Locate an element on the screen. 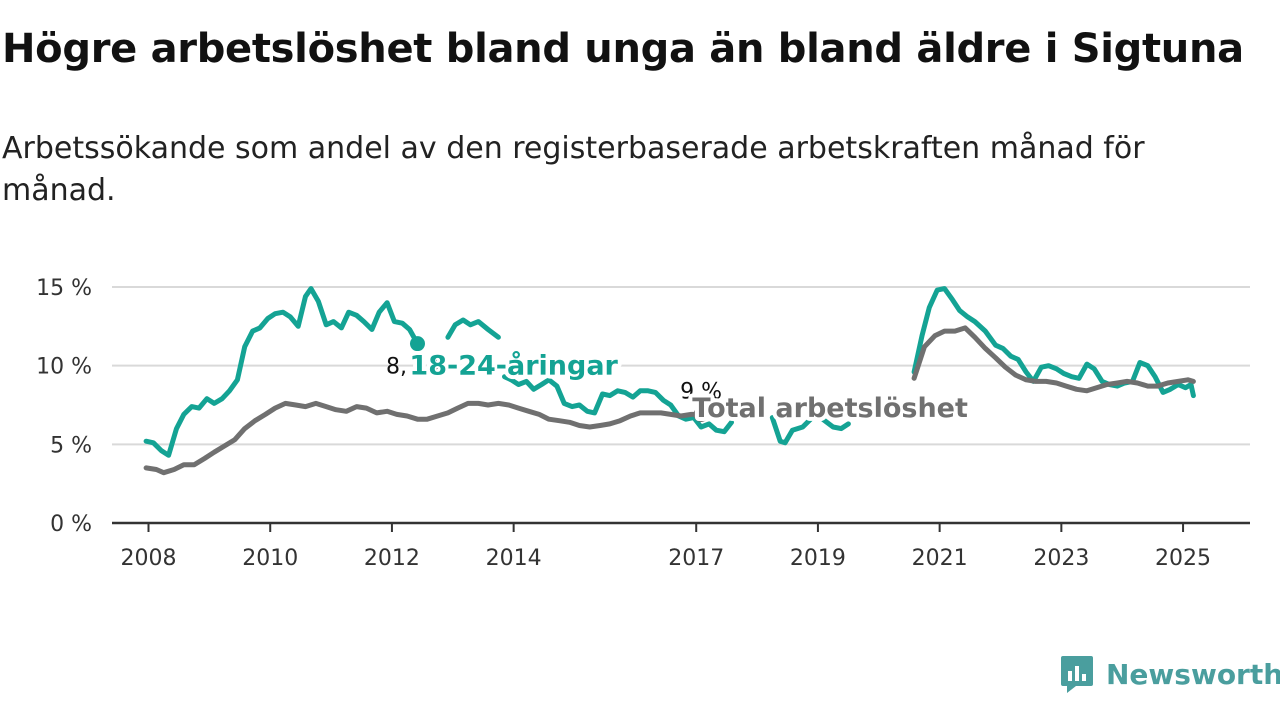 The image size is (1280, 720). y-tick-label: 15 % is located at coordinates (64, 288).